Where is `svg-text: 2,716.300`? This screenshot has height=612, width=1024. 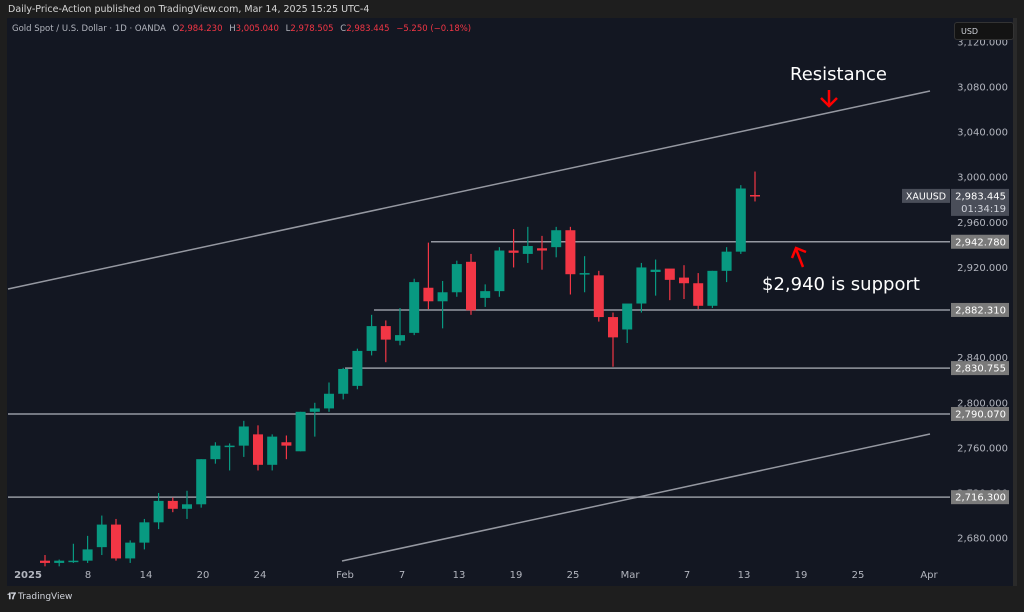
svg-text: 2,716.300 is located at coordinates (980, 498).